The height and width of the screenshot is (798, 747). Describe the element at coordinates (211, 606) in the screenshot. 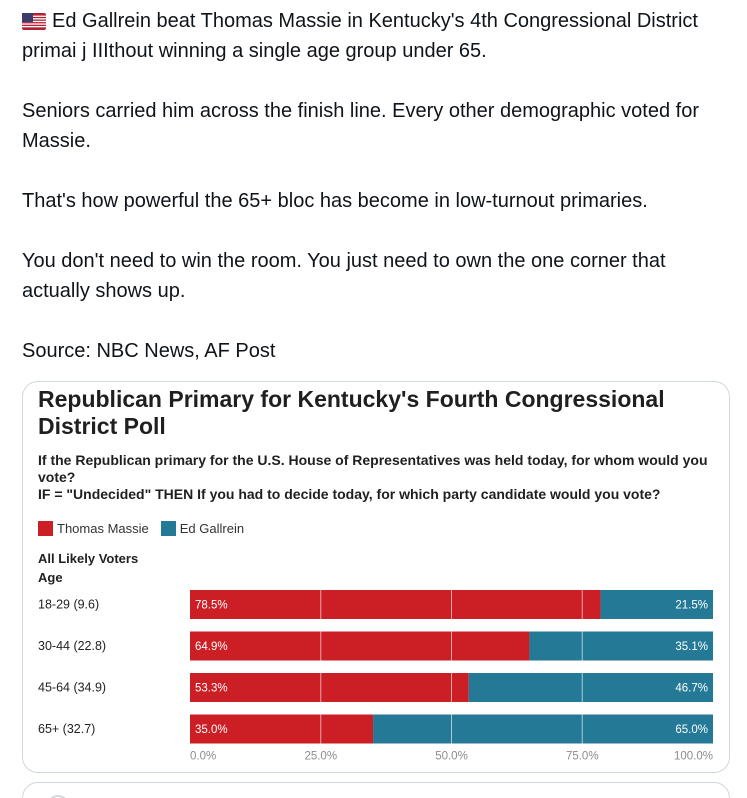

I see `bar-label-massie: 78.5%` at that location.